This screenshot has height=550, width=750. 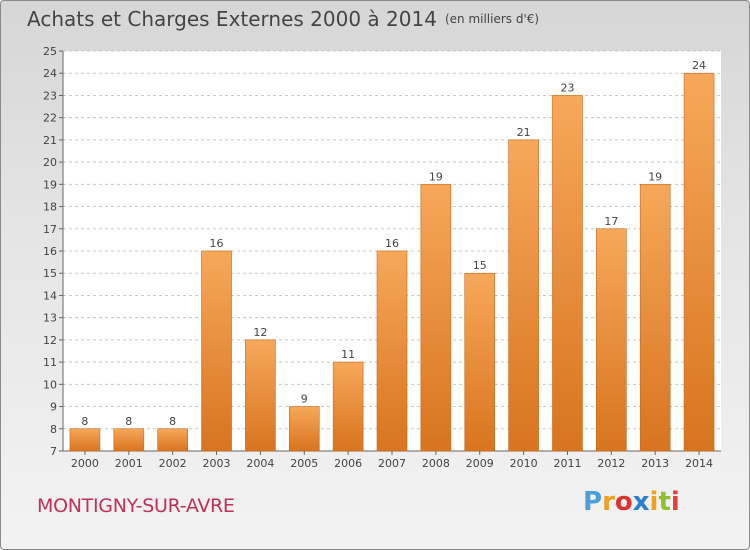 I want to click on x-tick-label: 2008, so click(x=436, y=463).